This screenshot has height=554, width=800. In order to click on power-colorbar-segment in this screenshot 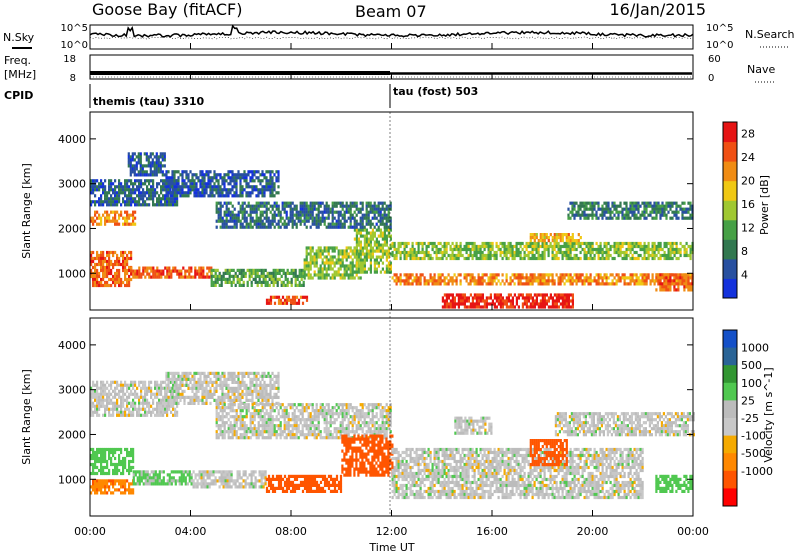, I will do `click(730, 171)`.